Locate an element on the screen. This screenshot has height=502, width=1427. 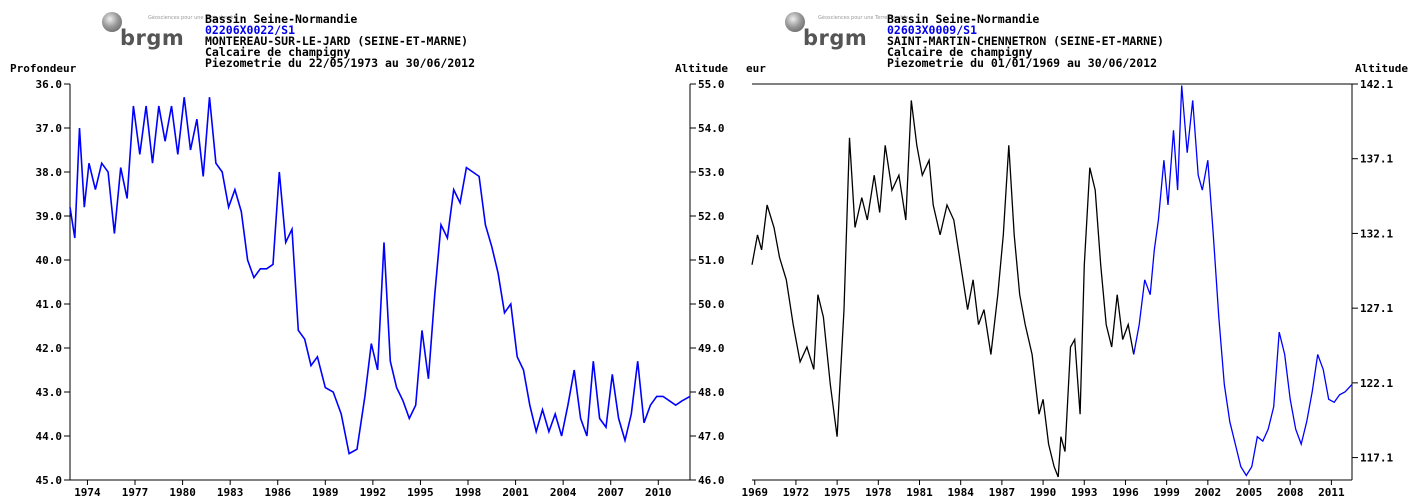
right-tick-label: 132.1 is located at coordinates (1376, 233).